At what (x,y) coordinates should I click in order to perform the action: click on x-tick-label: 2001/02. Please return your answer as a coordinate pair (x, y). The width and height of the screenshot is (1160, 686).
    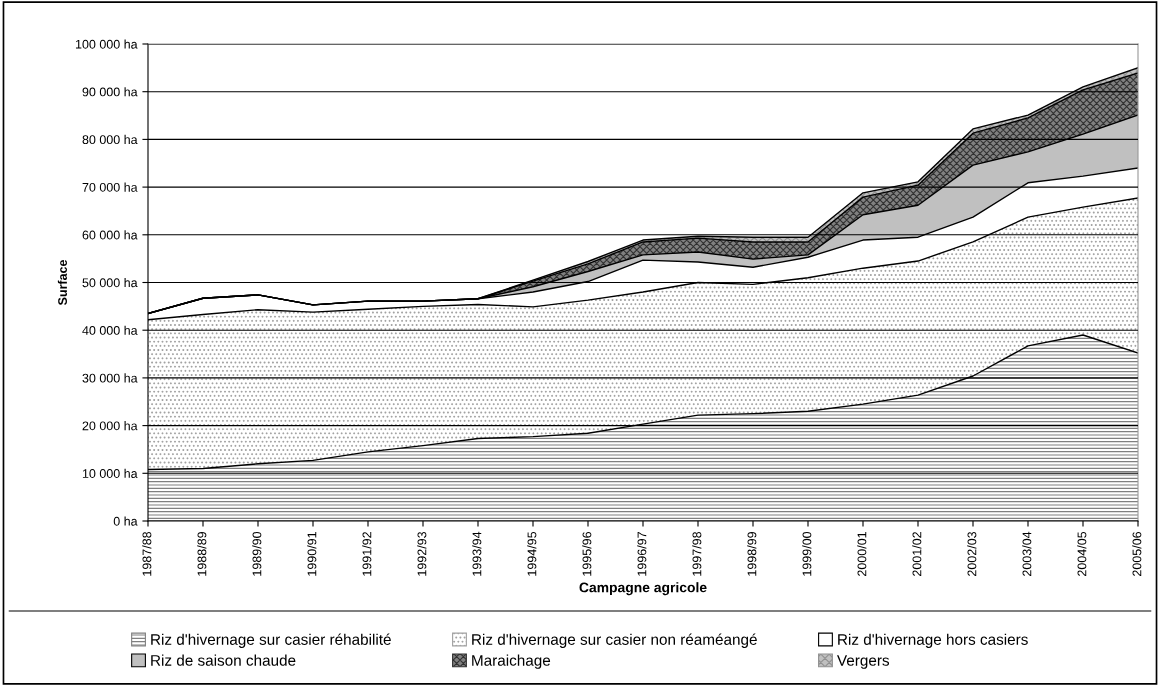
    Looking at the image, I should click on (917, 554).